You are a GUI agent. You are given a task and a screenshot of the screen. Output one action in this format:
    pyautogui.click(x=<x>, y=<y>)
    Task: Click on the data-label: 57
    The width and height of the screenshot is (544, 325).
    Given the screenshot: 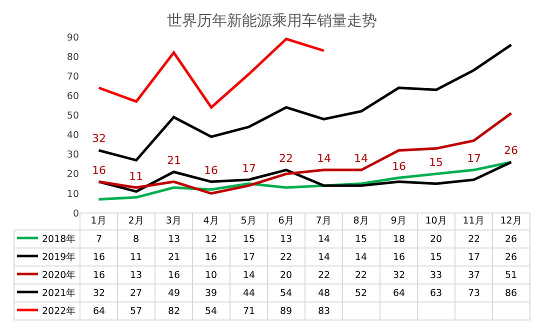 What is the action you would take?
    pyautogui.click(x=136, y=311)
    